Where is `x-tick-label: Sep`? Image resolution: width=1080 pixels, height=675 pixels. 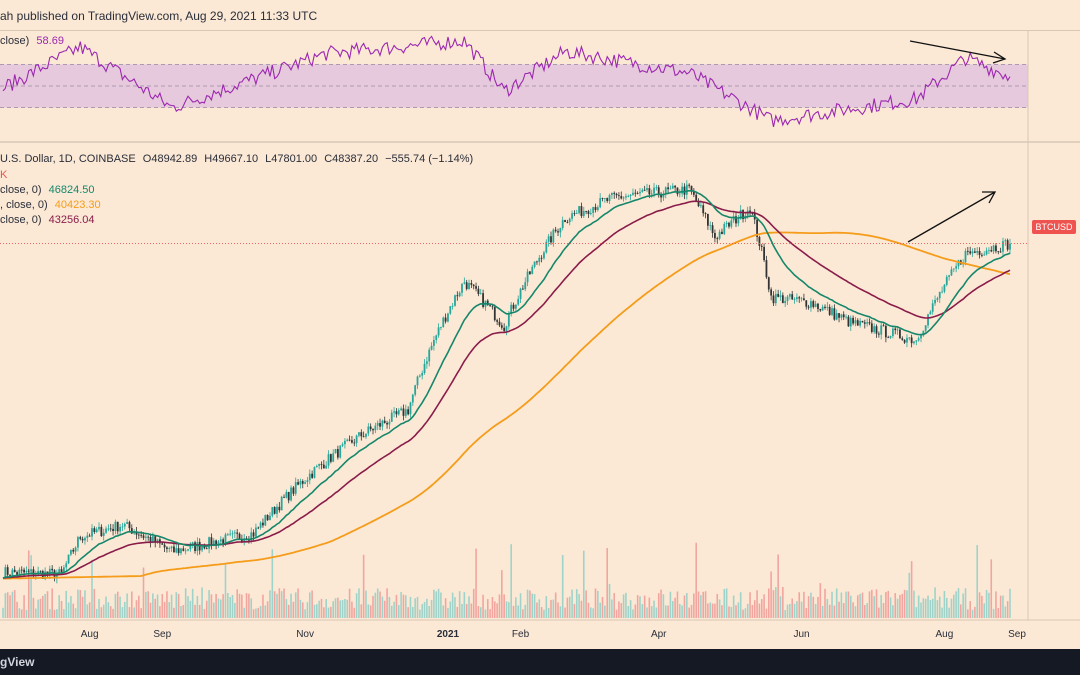 x-tick-label: Sep is located at coordinates (1017, 634).